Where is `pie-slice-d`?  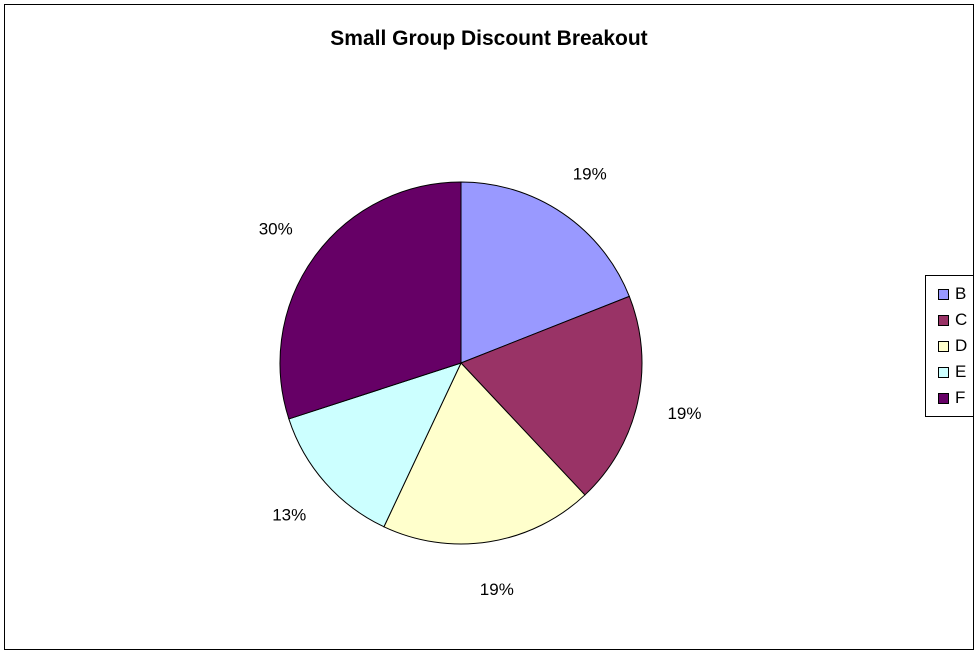 pie-slice-d is located at coordinates (484, 453).